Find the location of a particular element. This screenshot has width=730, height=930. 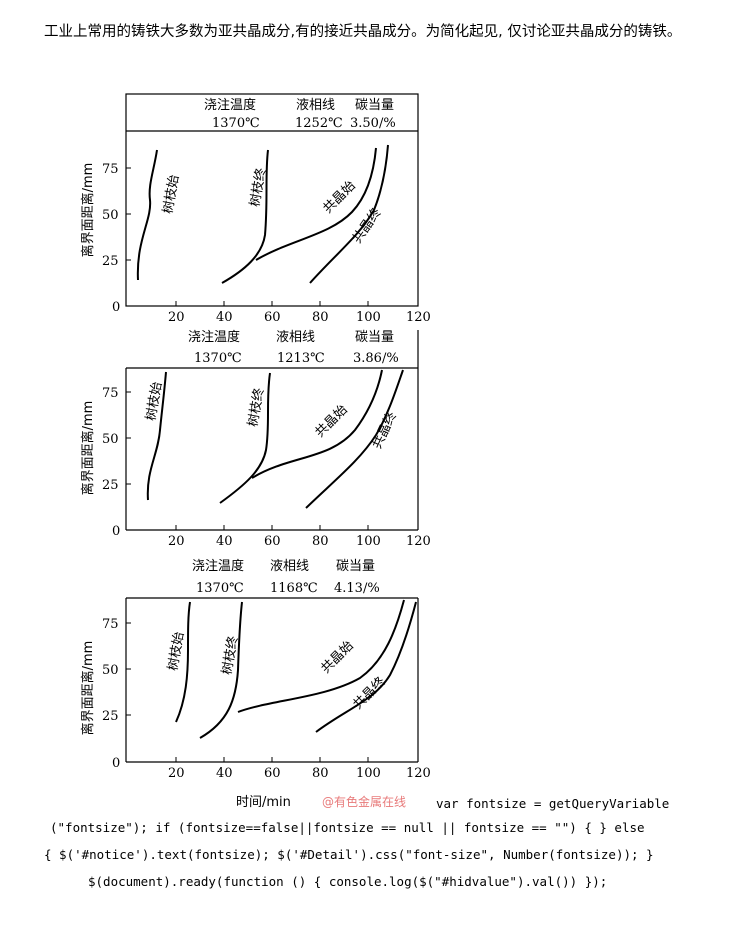

p1-curve-eutectic-end is located at coordinates (349, 214).